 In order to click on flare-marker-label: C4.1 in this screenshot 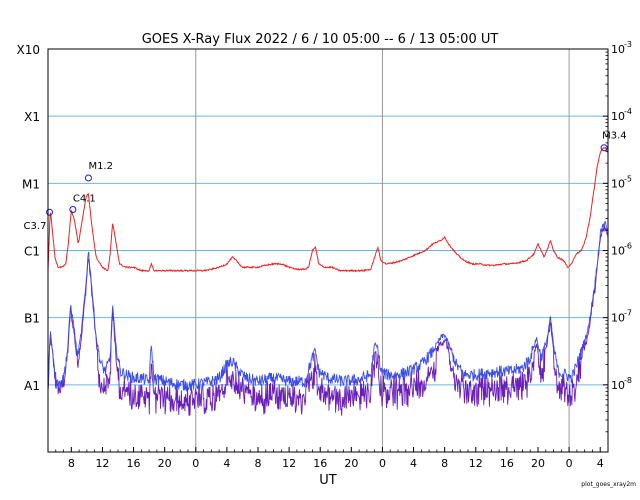, I will do `click(84, 199)`.